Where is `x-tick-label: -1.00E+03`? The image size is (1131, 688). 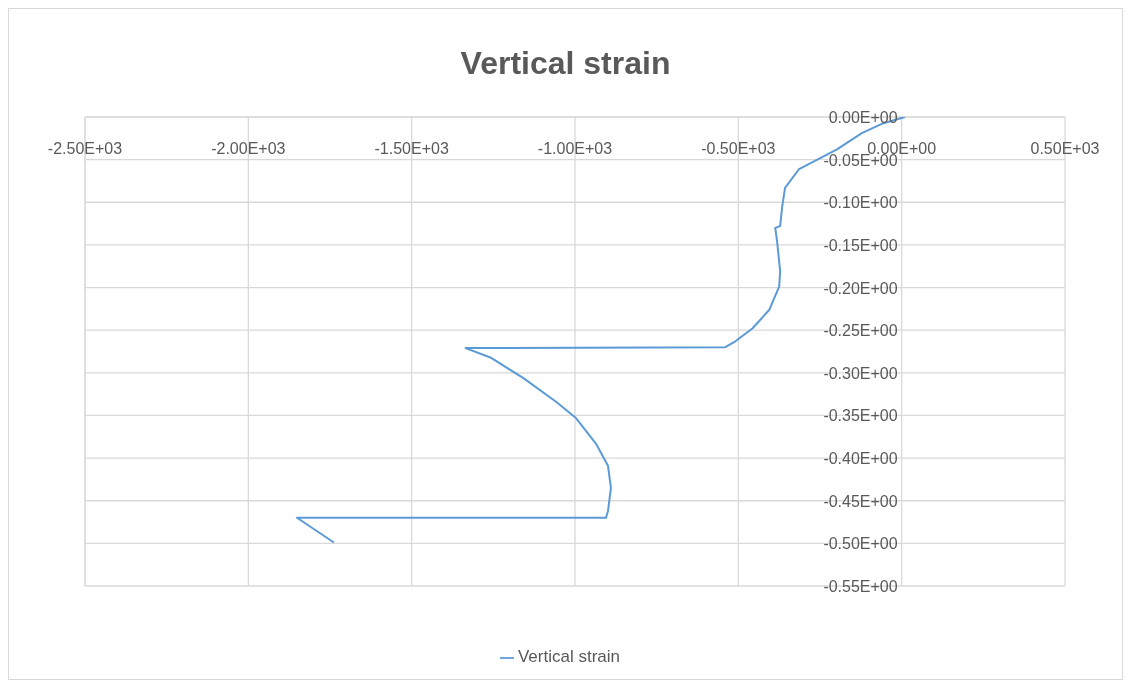
x-tick-label: -1.00E+03 is located at coordinates (575, 148).